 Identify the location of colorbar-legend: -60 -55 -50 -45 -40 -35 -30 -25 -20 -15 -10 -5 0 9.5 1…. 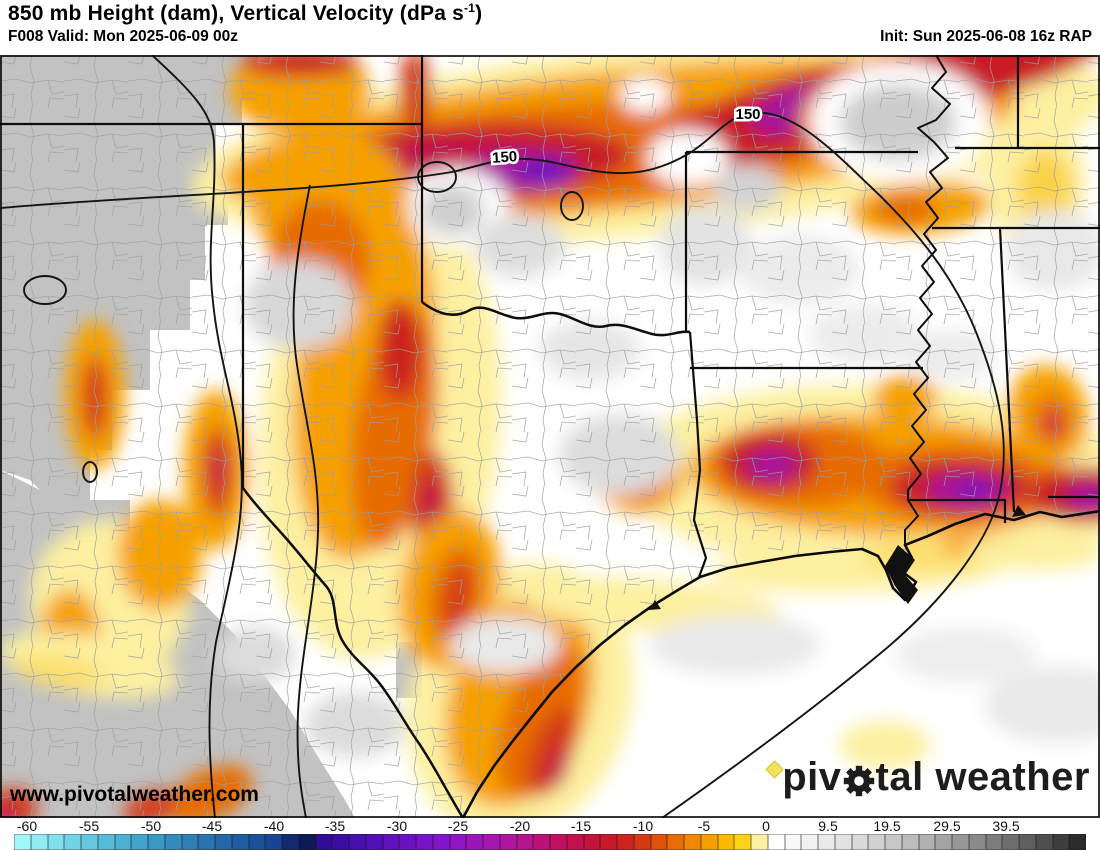
(550, 834).